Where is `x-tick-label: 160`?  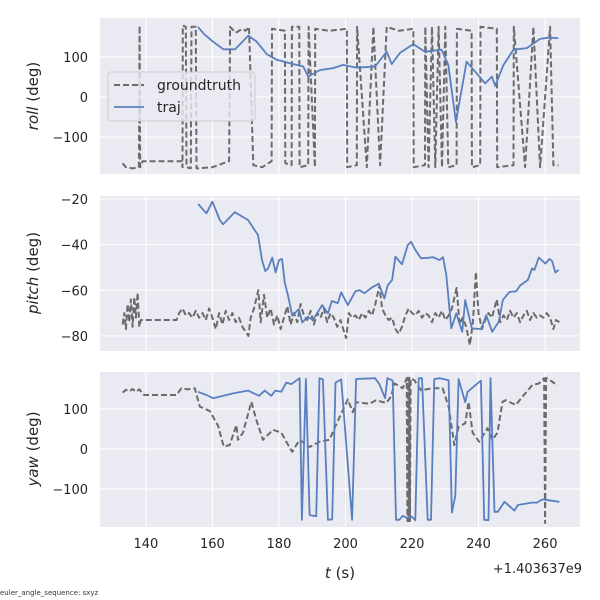 x-tick-label: 160 is located at coordinates (212, 544).